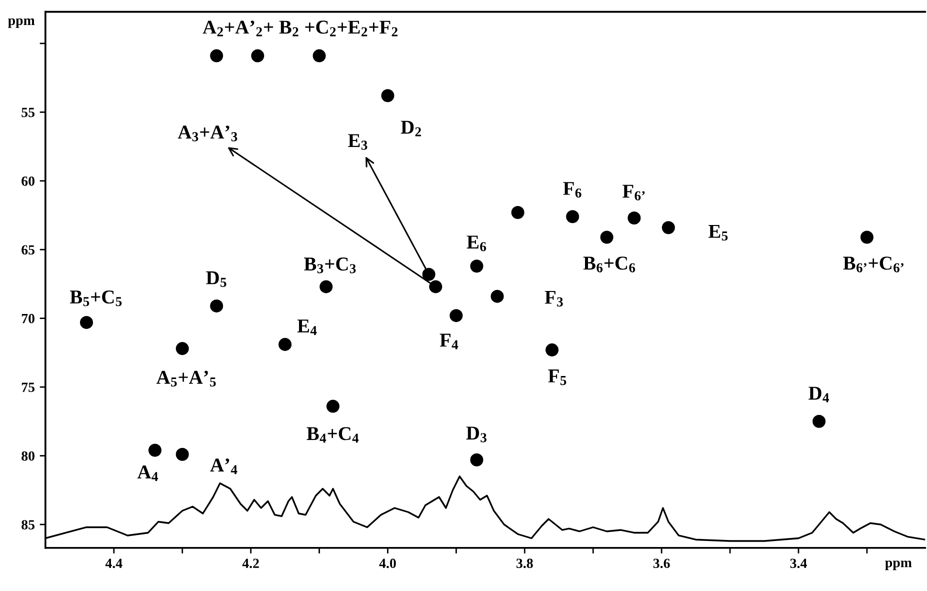  Describe the element at coordinates (818, 394) in the screenshot. I see `annotation: D$_{4}$` at that location.